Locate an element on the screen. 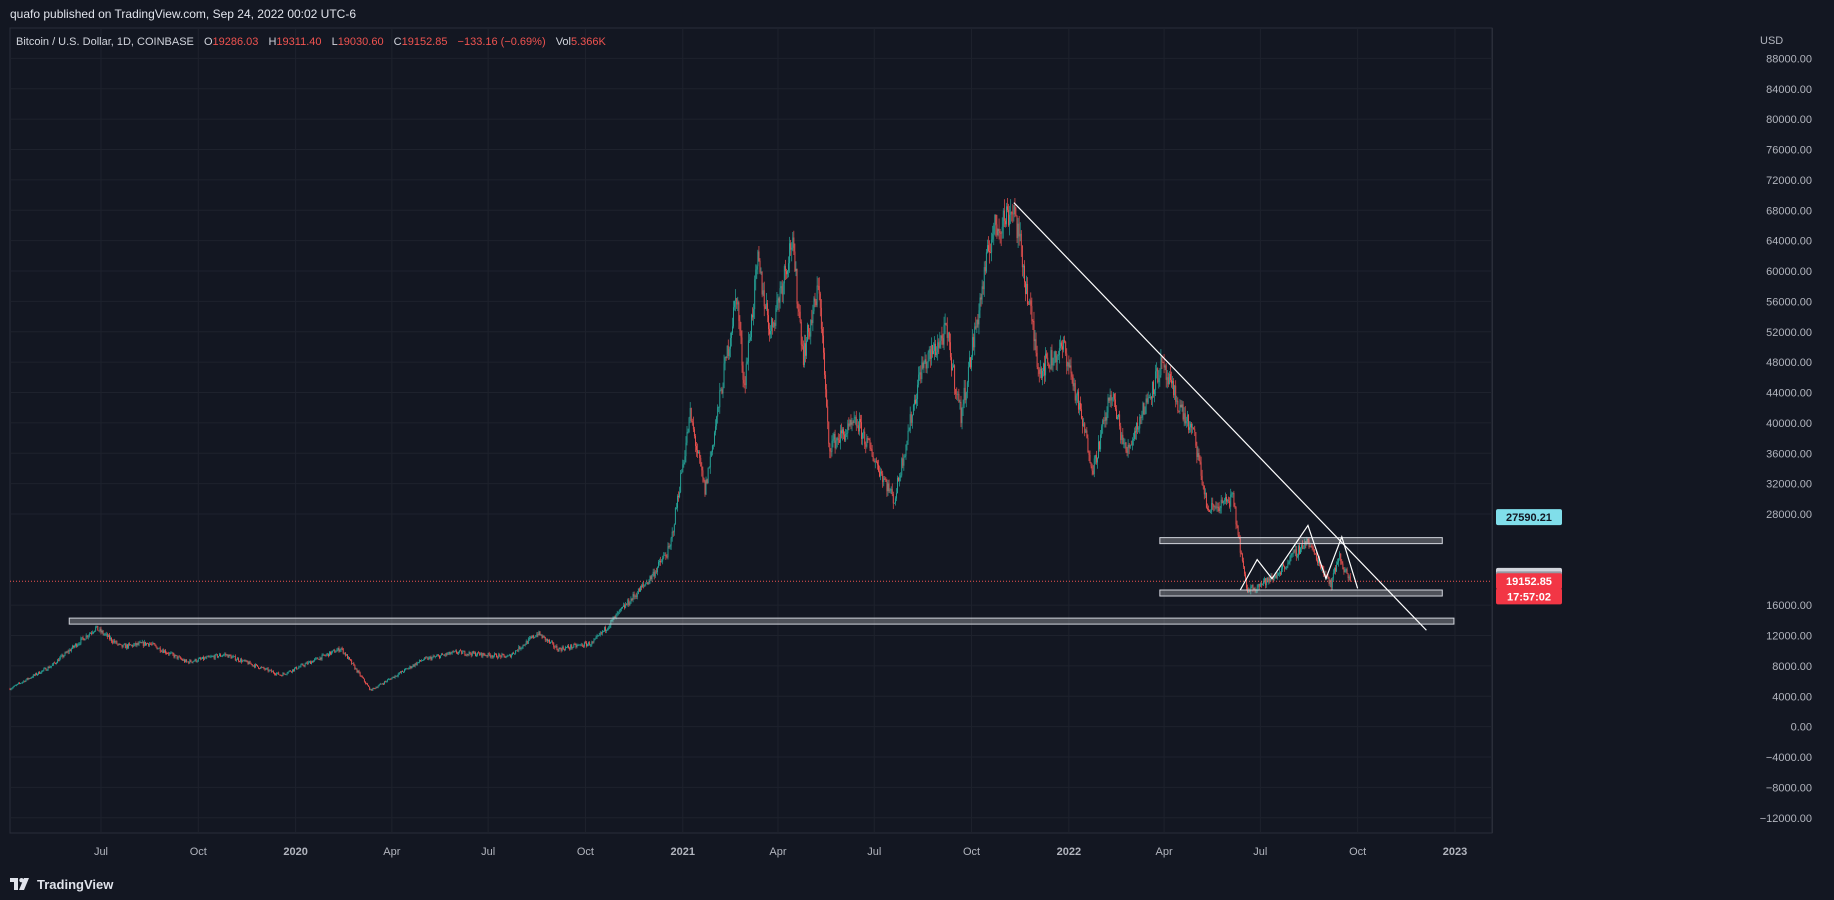 This screenshot has height=900, width=1834. change-value: −133.16 (−0.69%) is located at coordinates (502, 42).